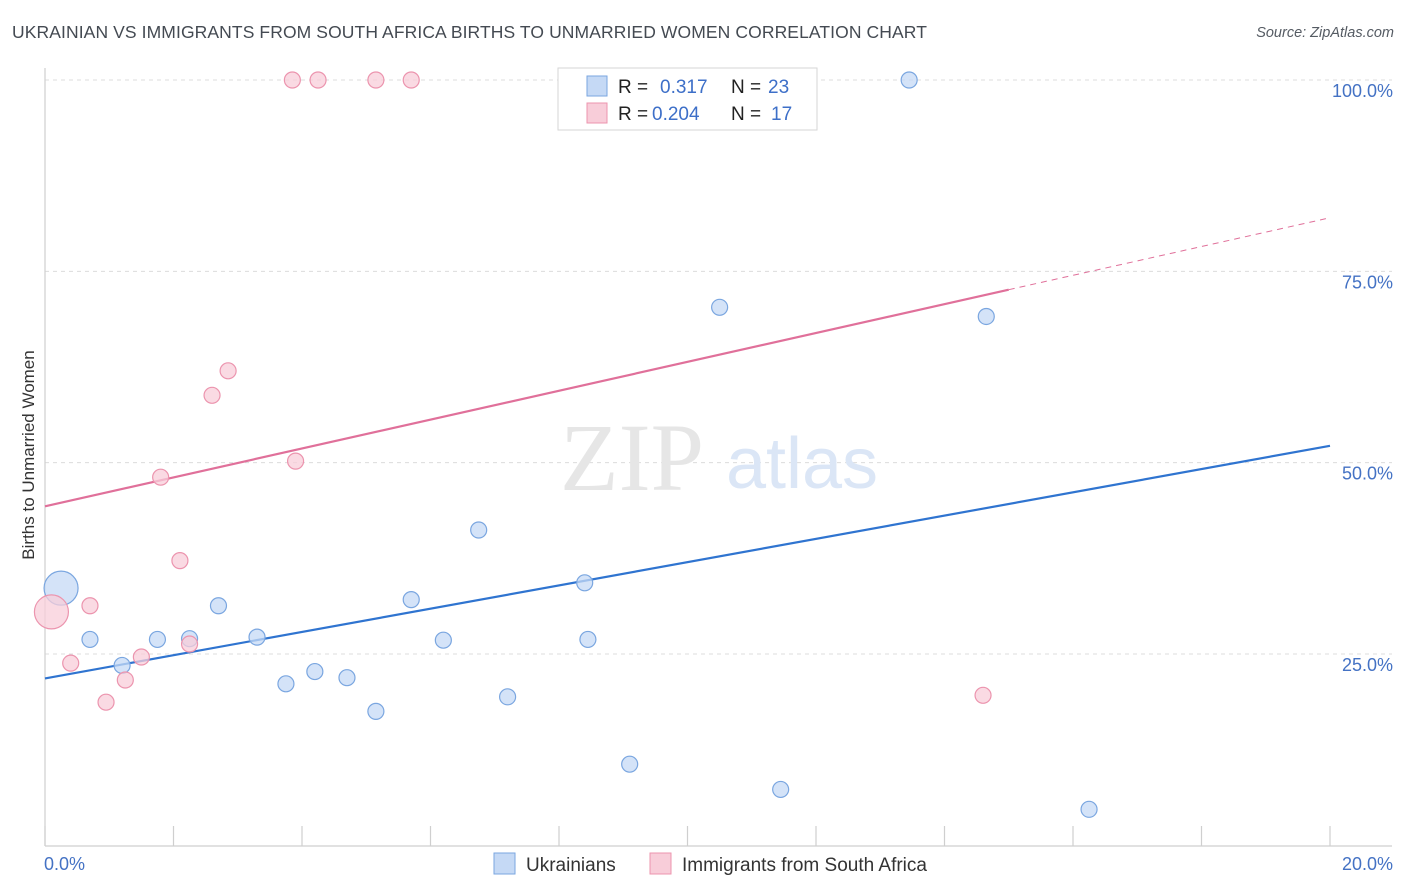  What do you see at coordinates (504, 863) in the screenshot?
I see `series-legend-swatch-ukrainians` at bounding box center [504, 863].